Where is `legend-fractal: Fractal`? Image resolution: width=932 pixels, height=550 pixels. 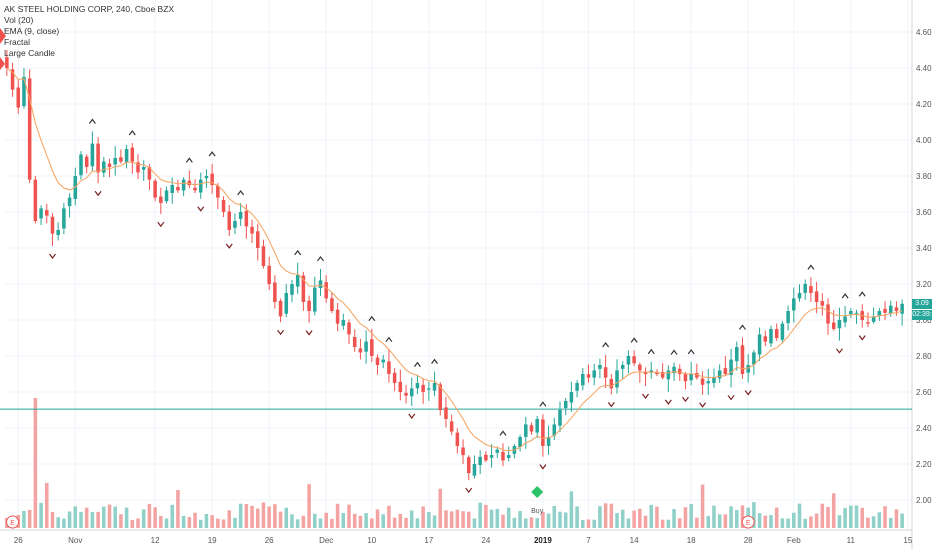
legend-fractal: Fractal is located at coordinates (17, 42).